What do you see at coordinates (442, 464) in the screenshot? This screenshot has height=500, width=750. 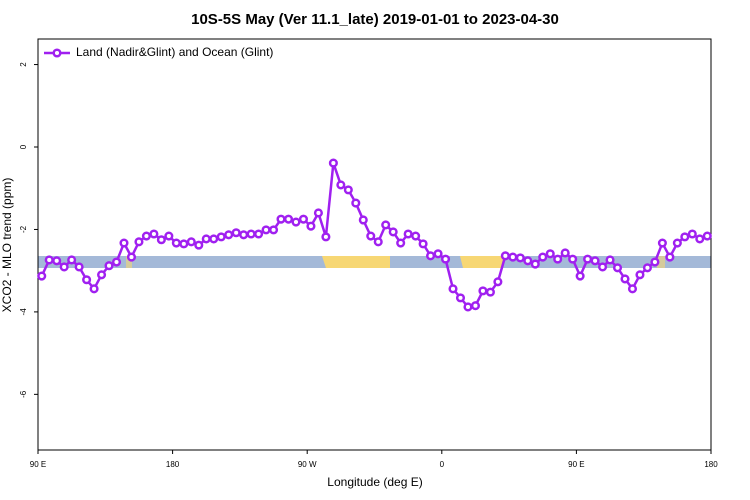 I see `x-tick-label: 0` at bounding box center [442, 464].